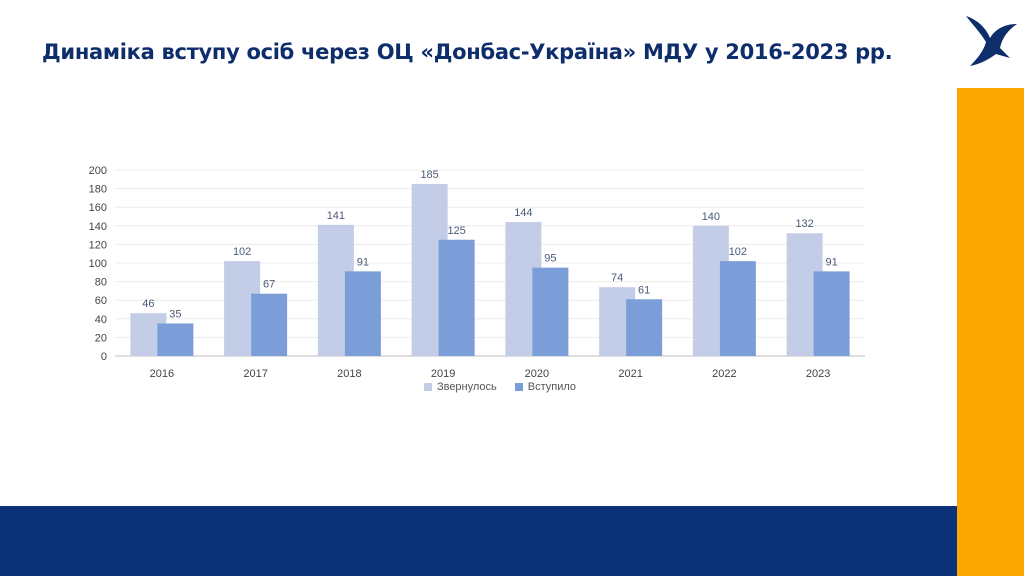  What do you see at coordinates (711, 217) in the screenshot?
I see `data-label: 140` at bounding box center [711, 217].